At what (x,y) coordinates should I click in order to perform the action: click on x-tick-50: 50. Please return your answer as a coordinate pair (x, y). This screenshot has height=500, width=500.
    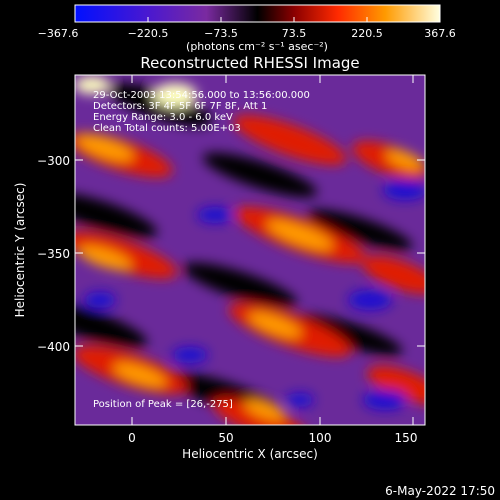
    Looking at the image, I should click on (225, 438).